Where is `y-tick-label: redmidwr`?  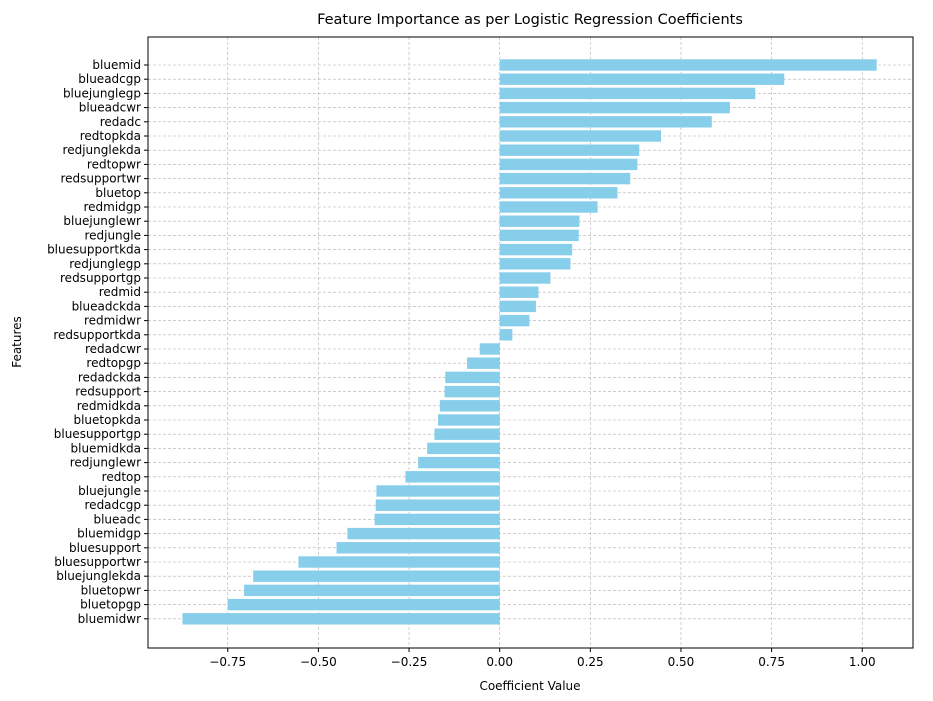
y-tick-label: redmidwr is located at coordinates (112, 321).